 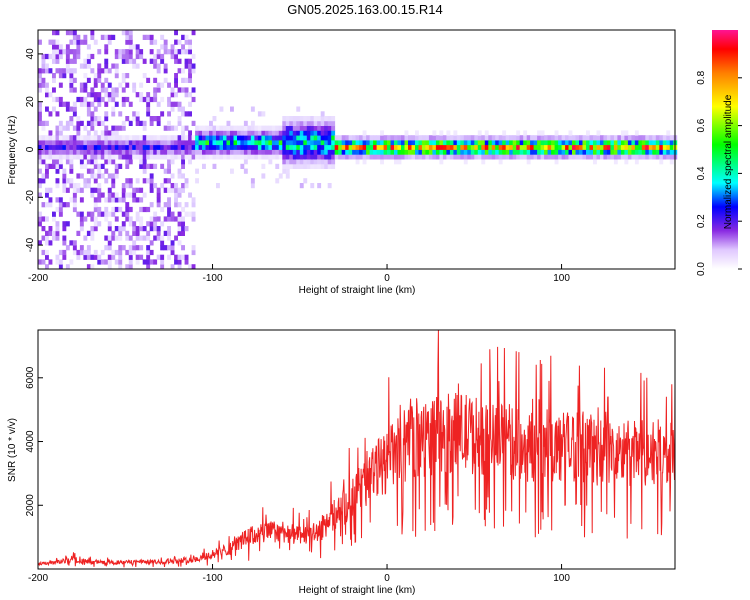 I want to click on x-tick-label: 100, so click(x=561, y=578).